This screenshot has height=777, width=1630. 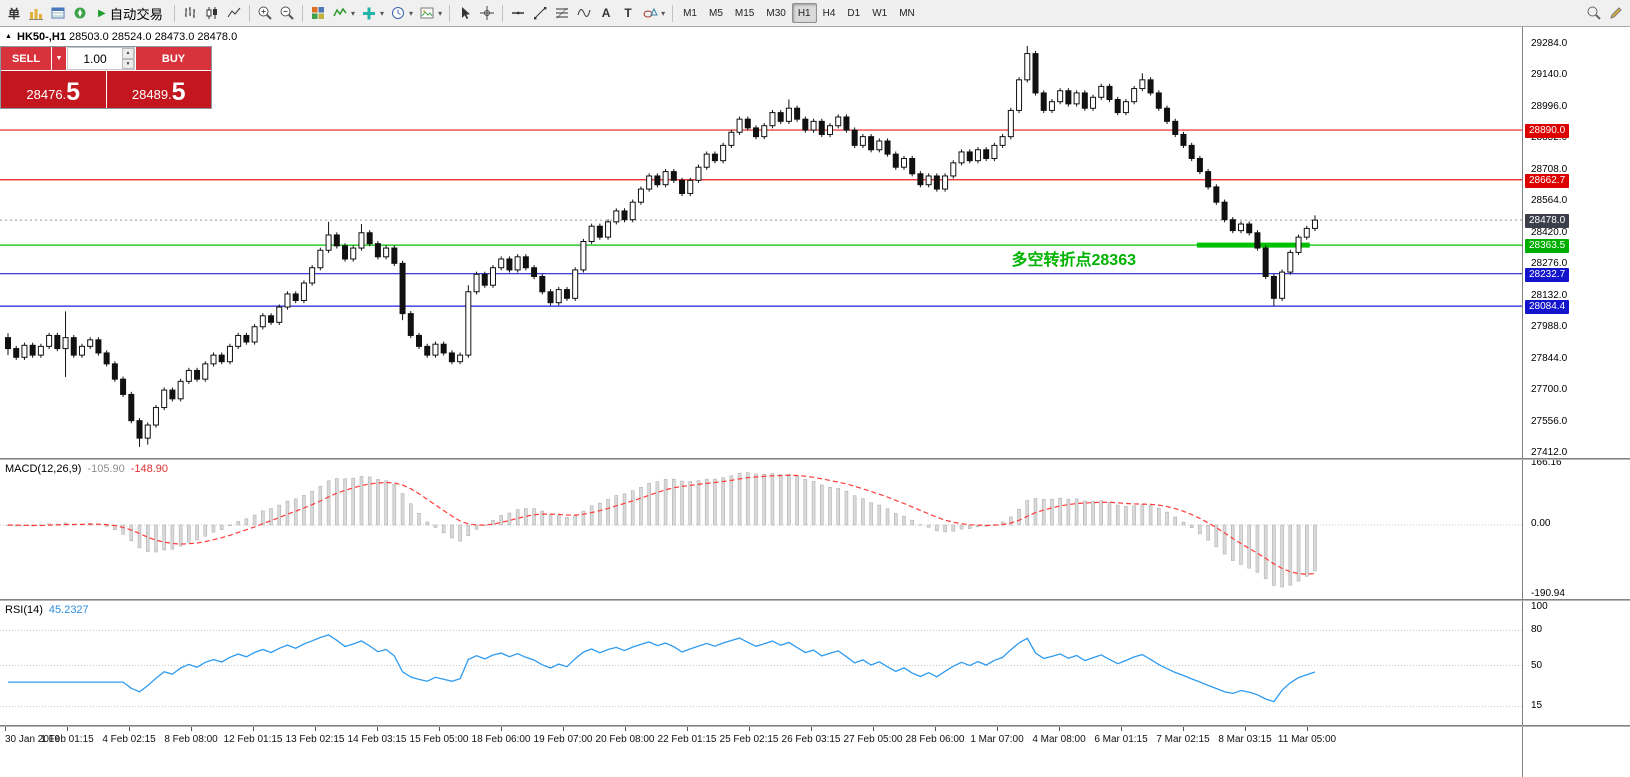 What do you see at coordinates (36, 13) in the screenshot?
I see `market-watch-button` at bounding box center [36, 13].